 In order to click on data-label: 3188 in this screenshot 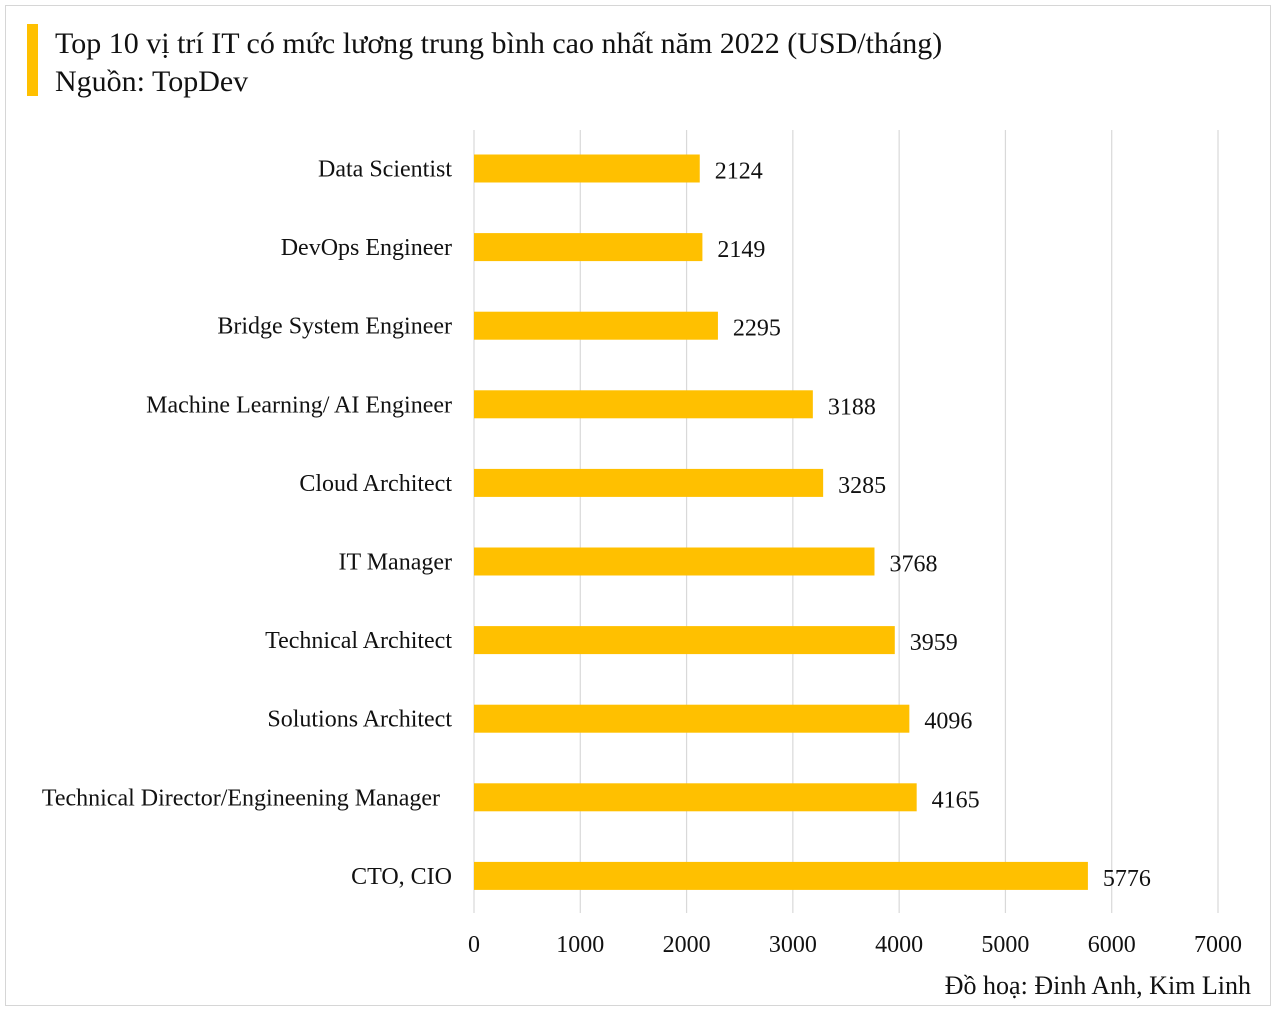, I will do `click(852, 407)`.